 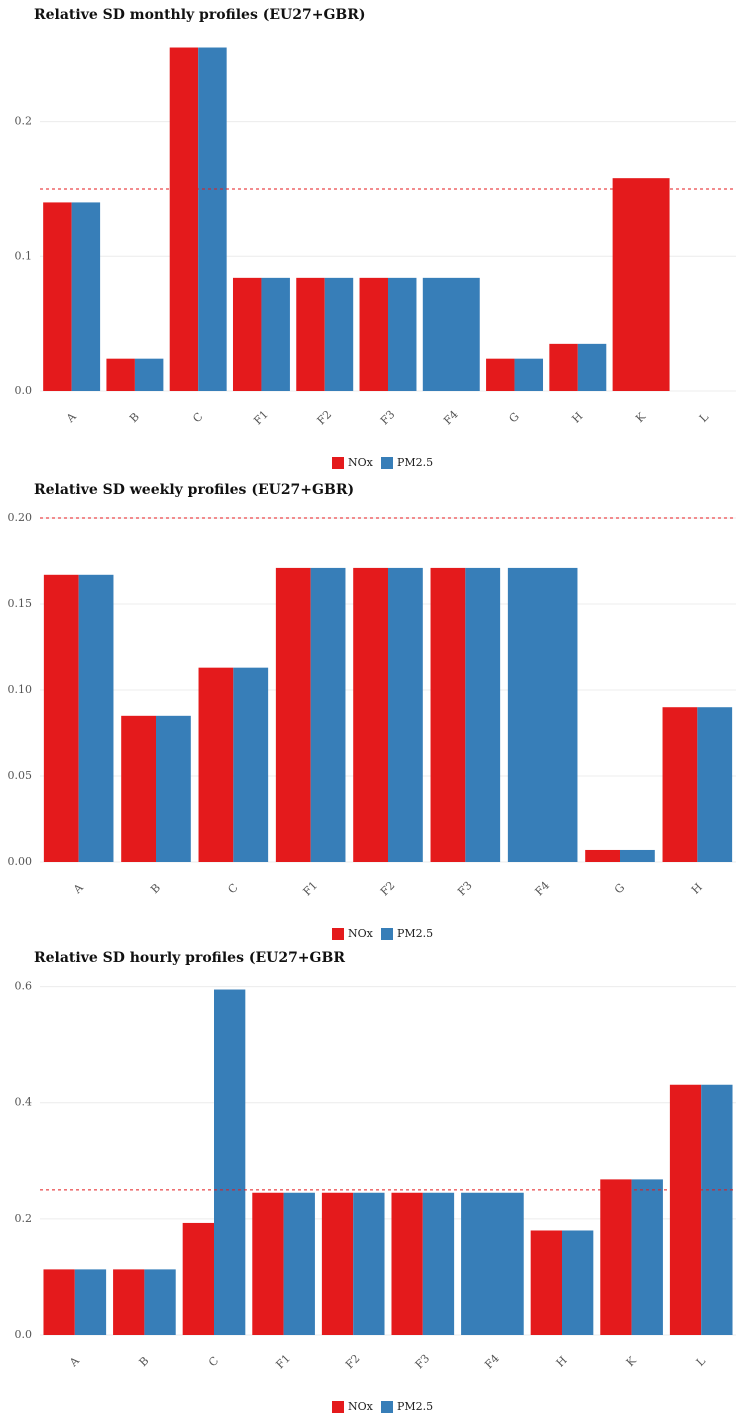 I want to click on y-tick-label: 0.05, so click(x=20, y=775).